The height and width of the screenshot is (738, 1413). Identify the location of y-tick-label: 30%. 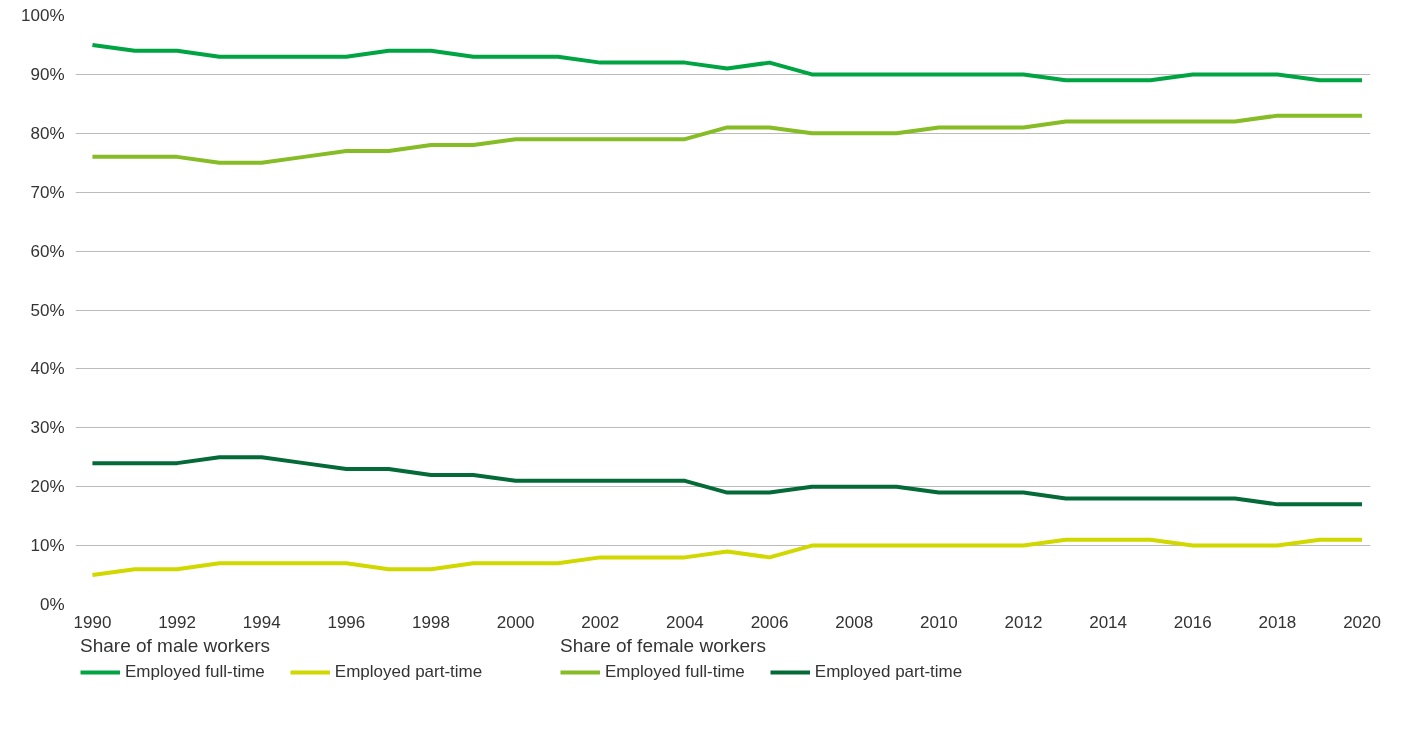
(47, 428).